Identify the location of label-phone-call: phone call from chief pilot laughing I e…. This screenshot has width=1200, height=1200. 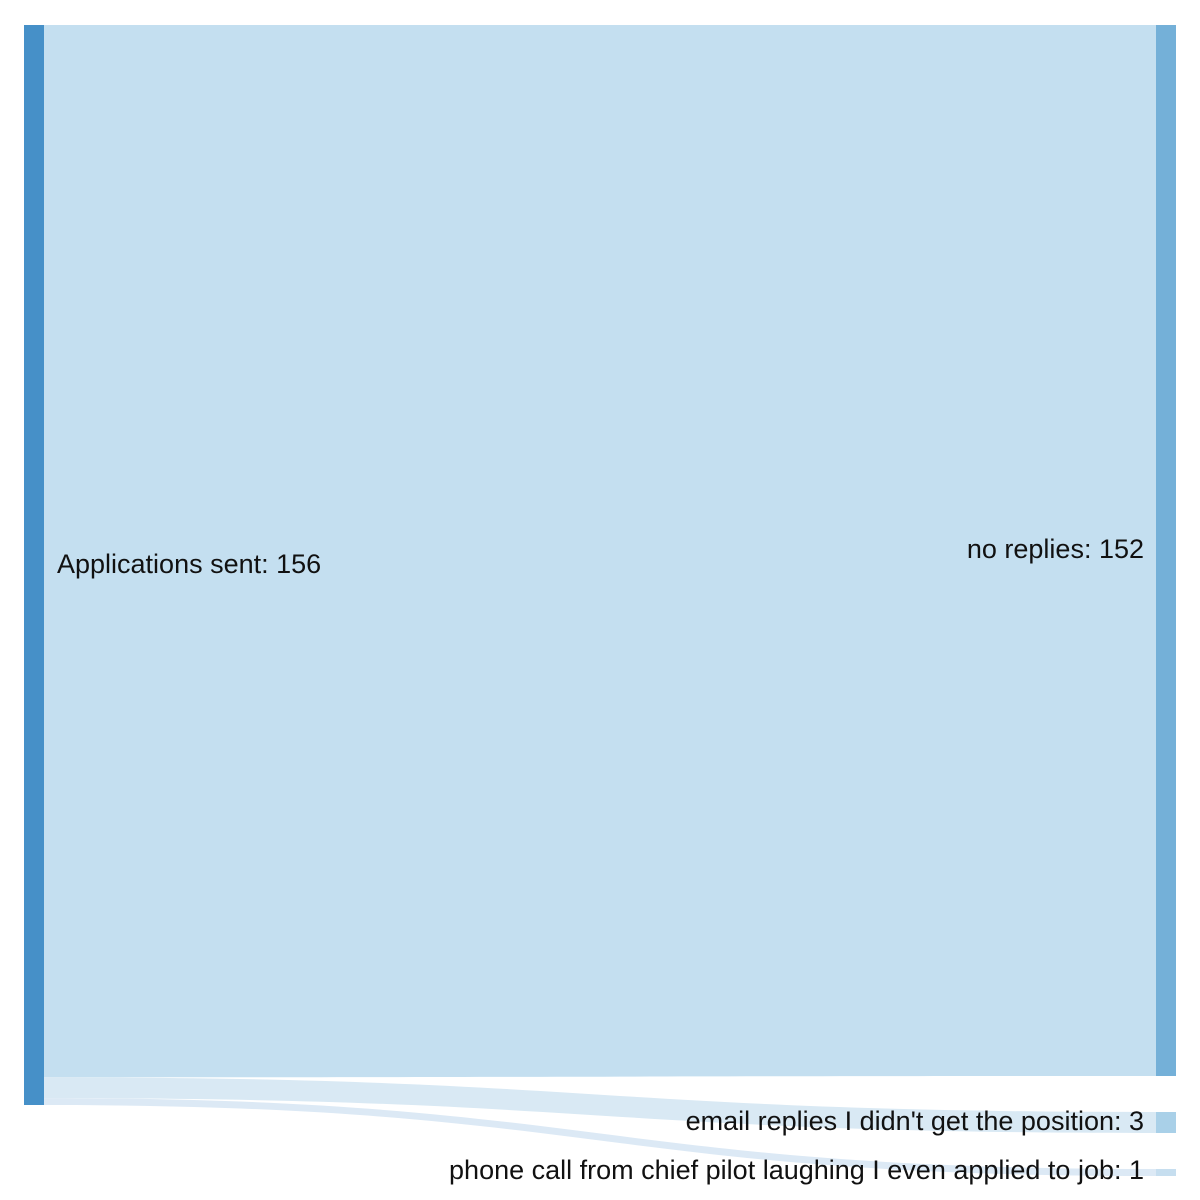
(796, 1170).